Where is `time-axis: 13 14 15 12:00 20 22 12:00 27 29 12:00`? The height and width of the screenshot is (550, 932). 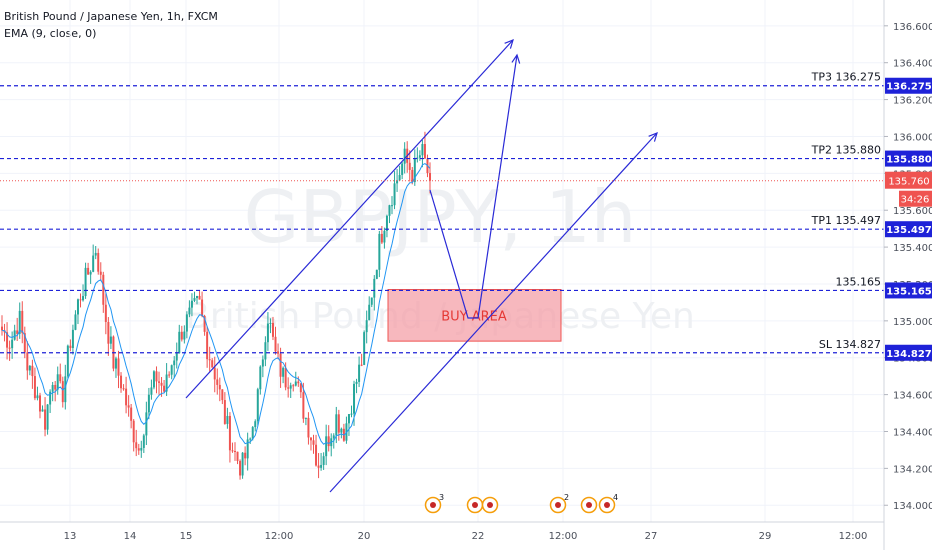 time-axis: 13 14 15 12:00 20 22 12:00 27 29 12:00 is located at coordinates (442, 531).